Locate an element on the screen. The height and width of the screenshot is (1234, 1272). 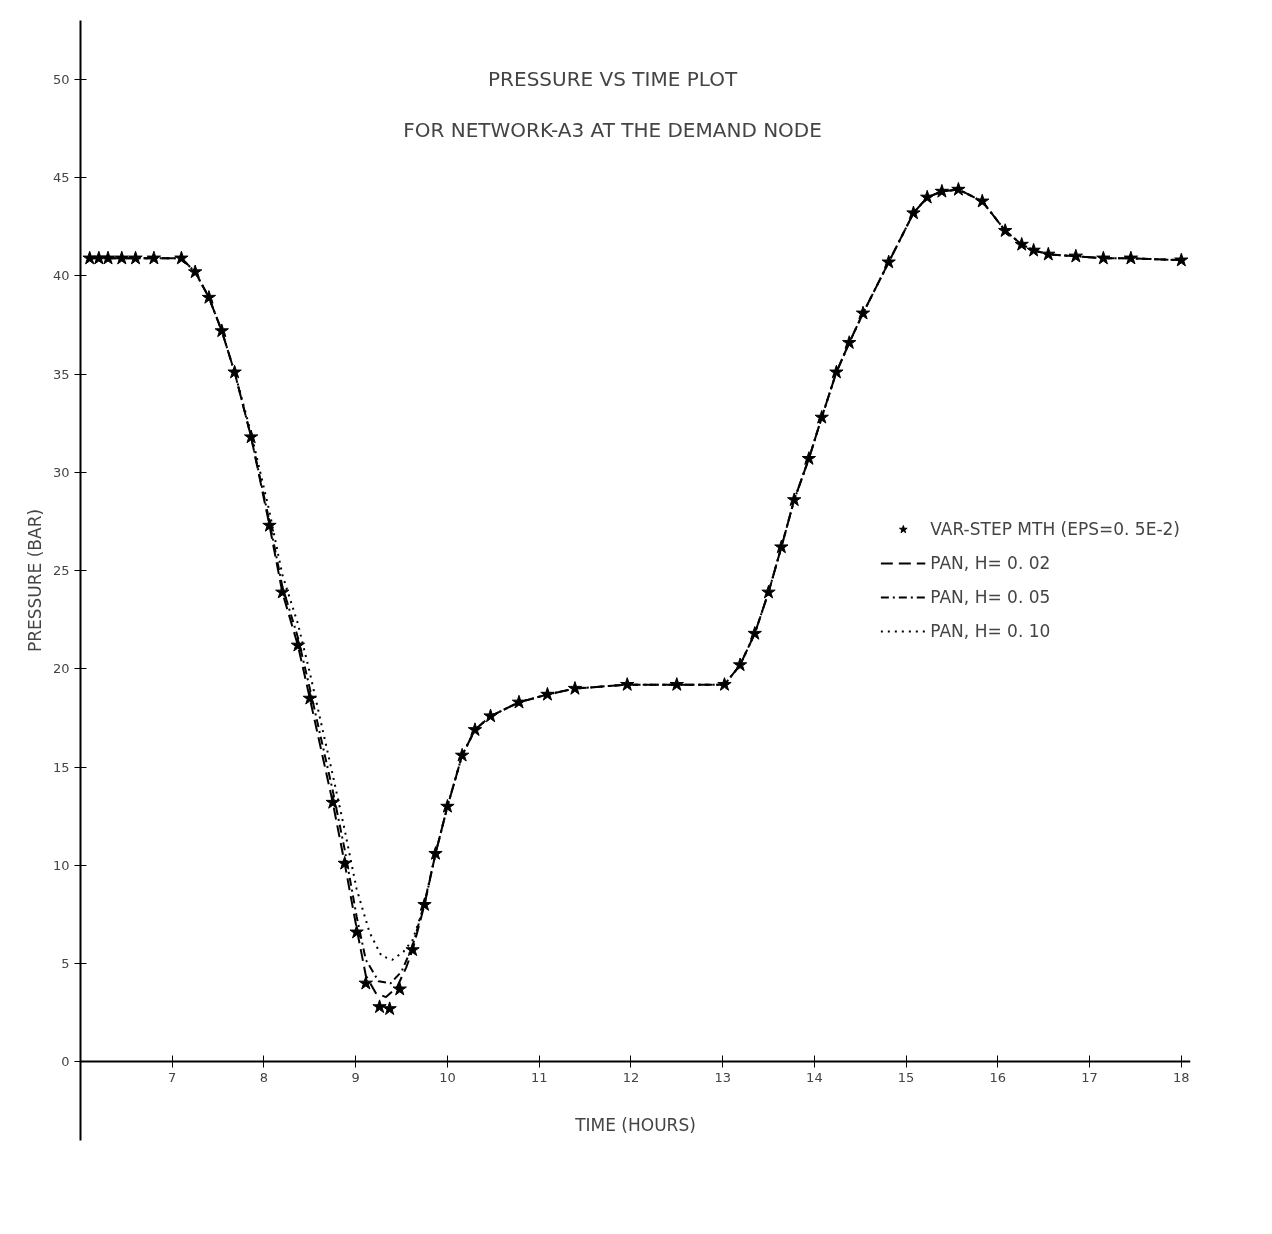
legend-label: VAR-STEP MTH (EPS=0. 5E-2) is located at coordinates (1055, 529).